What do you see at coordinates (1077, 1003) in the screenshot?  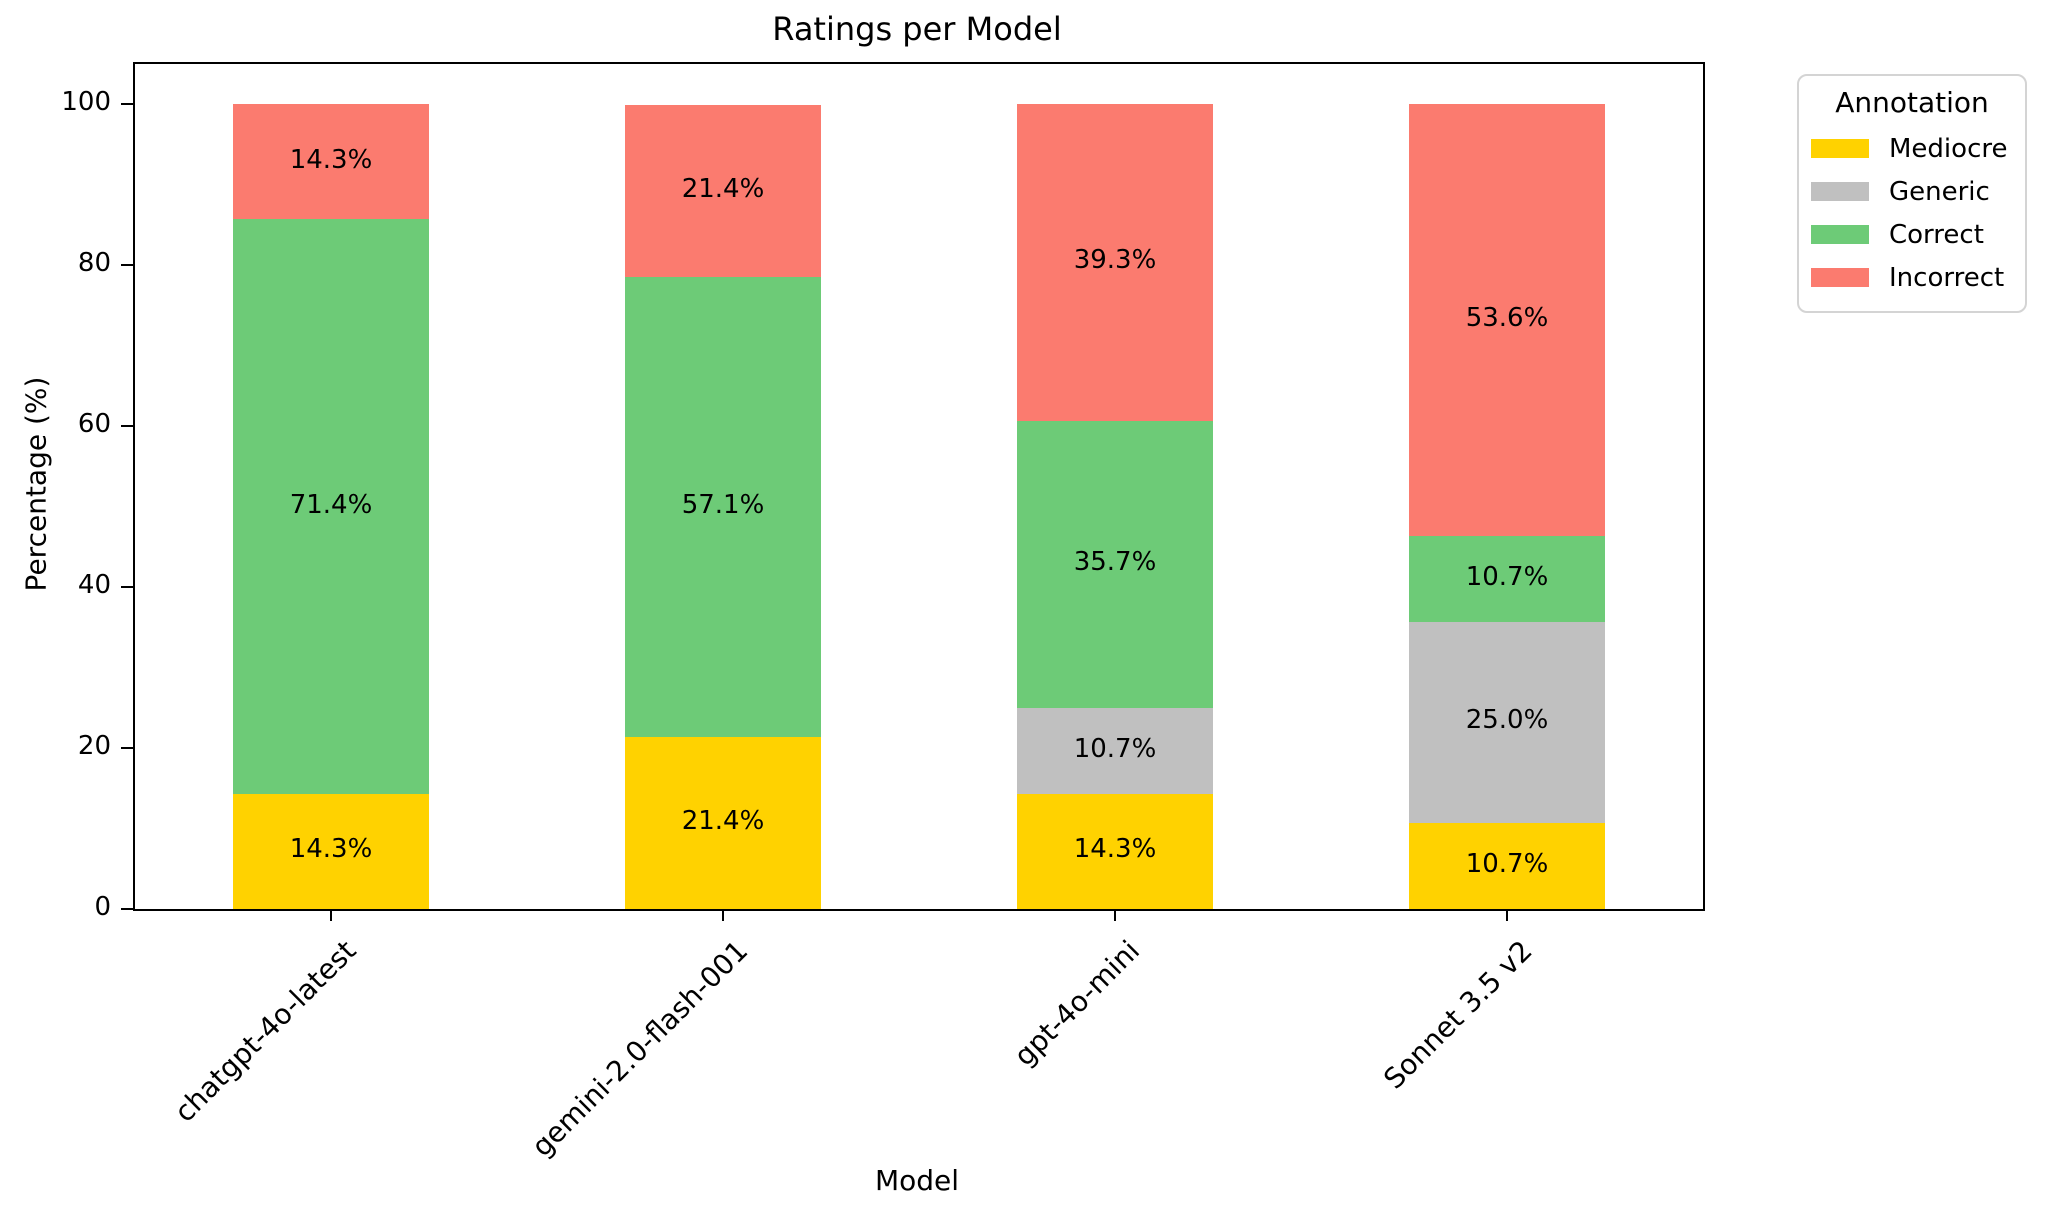 I see `x-tick-label: gpt-4o-mini` at bounding box center [1077, 1003].